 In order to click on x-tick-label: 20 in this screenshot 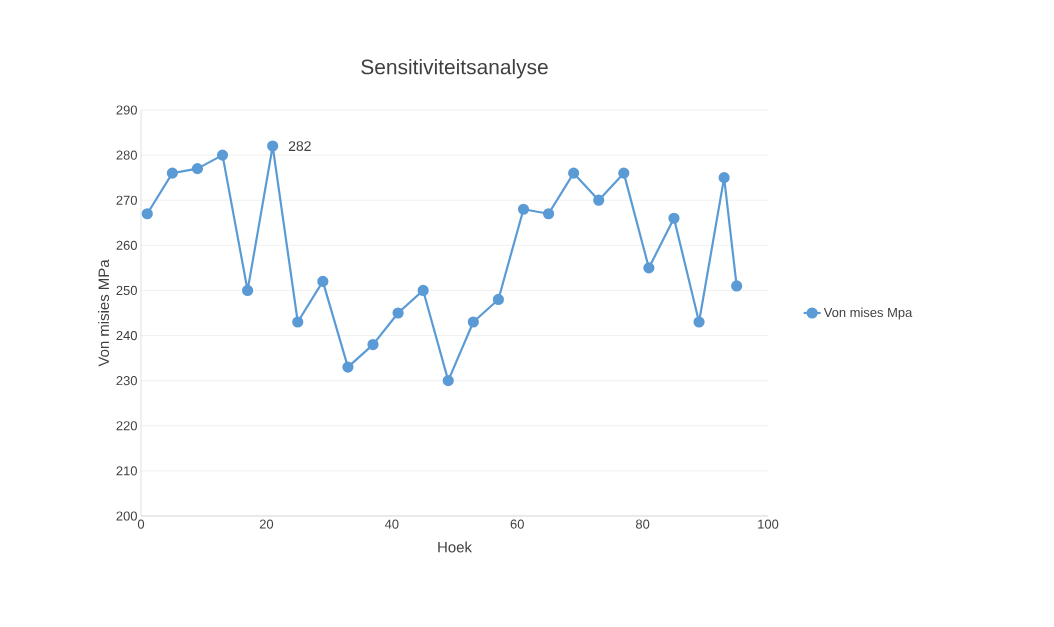, I will do `click(266, 524)`.